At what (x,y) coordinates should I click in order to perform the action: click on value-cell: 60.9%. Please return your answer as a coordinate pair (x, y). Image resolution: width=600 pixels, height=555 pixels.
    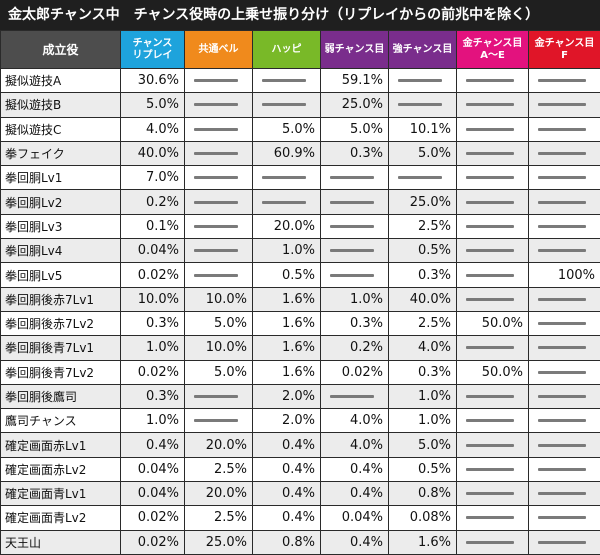
    Looking at the image, I should click on (287, 153).